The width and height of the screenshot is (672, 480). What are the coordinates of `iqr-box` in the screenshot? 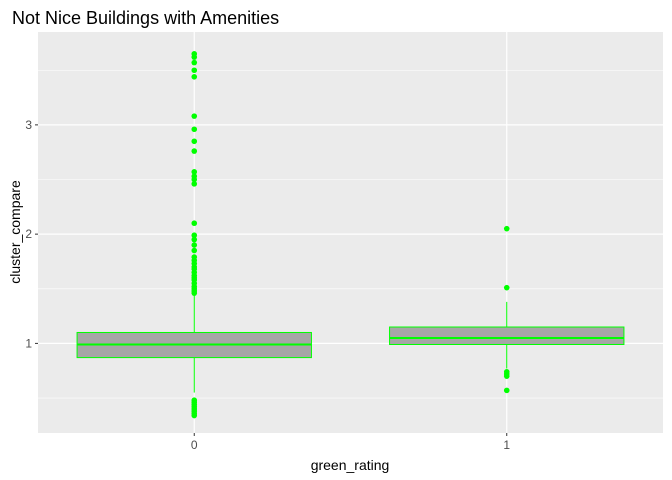 It's located at (507, 335).